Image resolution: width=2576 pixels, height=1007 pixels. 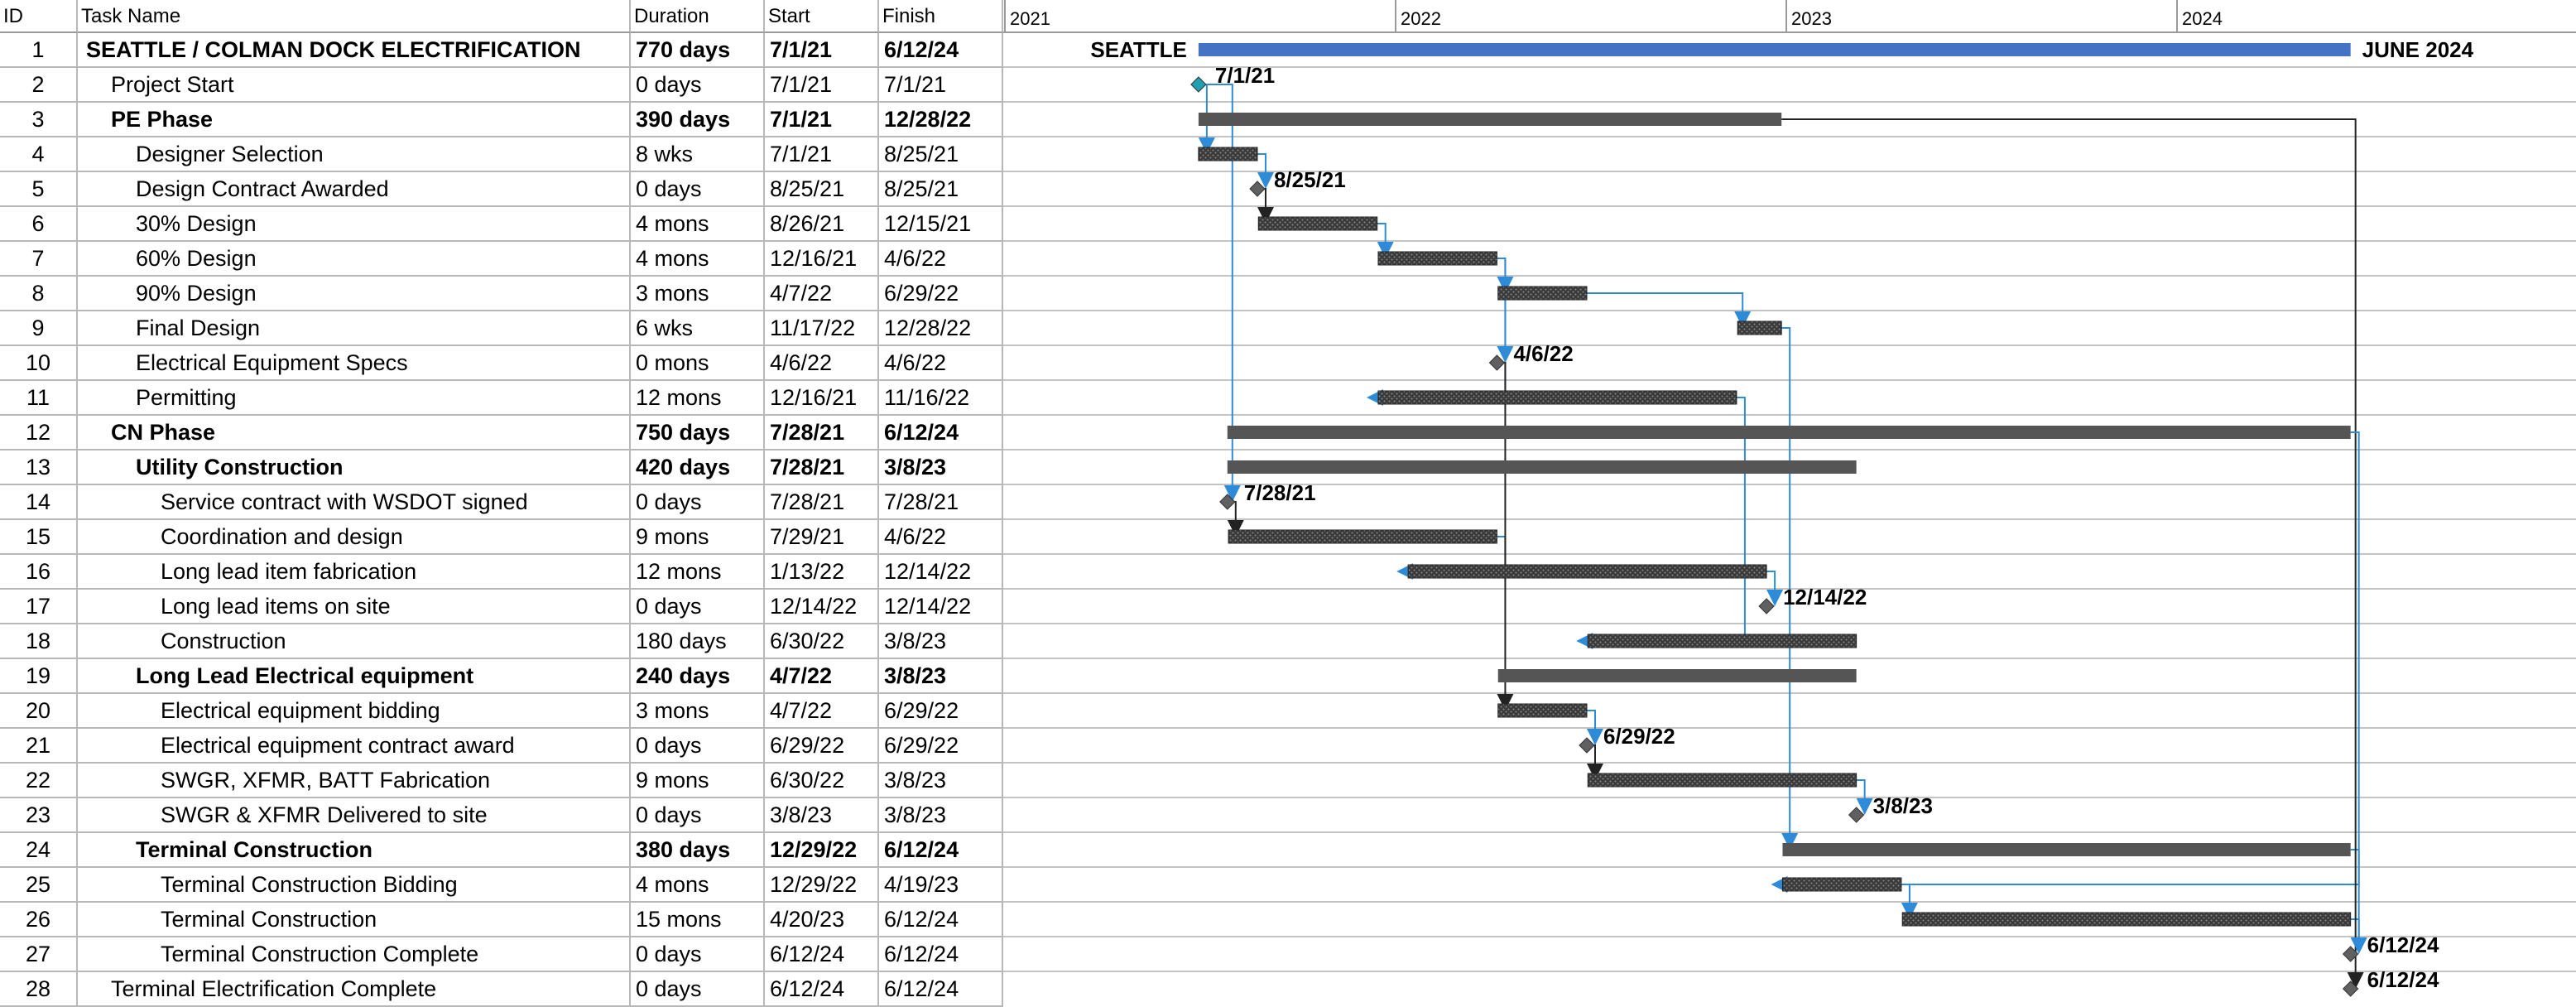 What do you see at coordinates (354, 814) in the screenshot?
I see `task-name-cell: SWGR & XFMR Delivered to site` at bounding box center [354, 814].